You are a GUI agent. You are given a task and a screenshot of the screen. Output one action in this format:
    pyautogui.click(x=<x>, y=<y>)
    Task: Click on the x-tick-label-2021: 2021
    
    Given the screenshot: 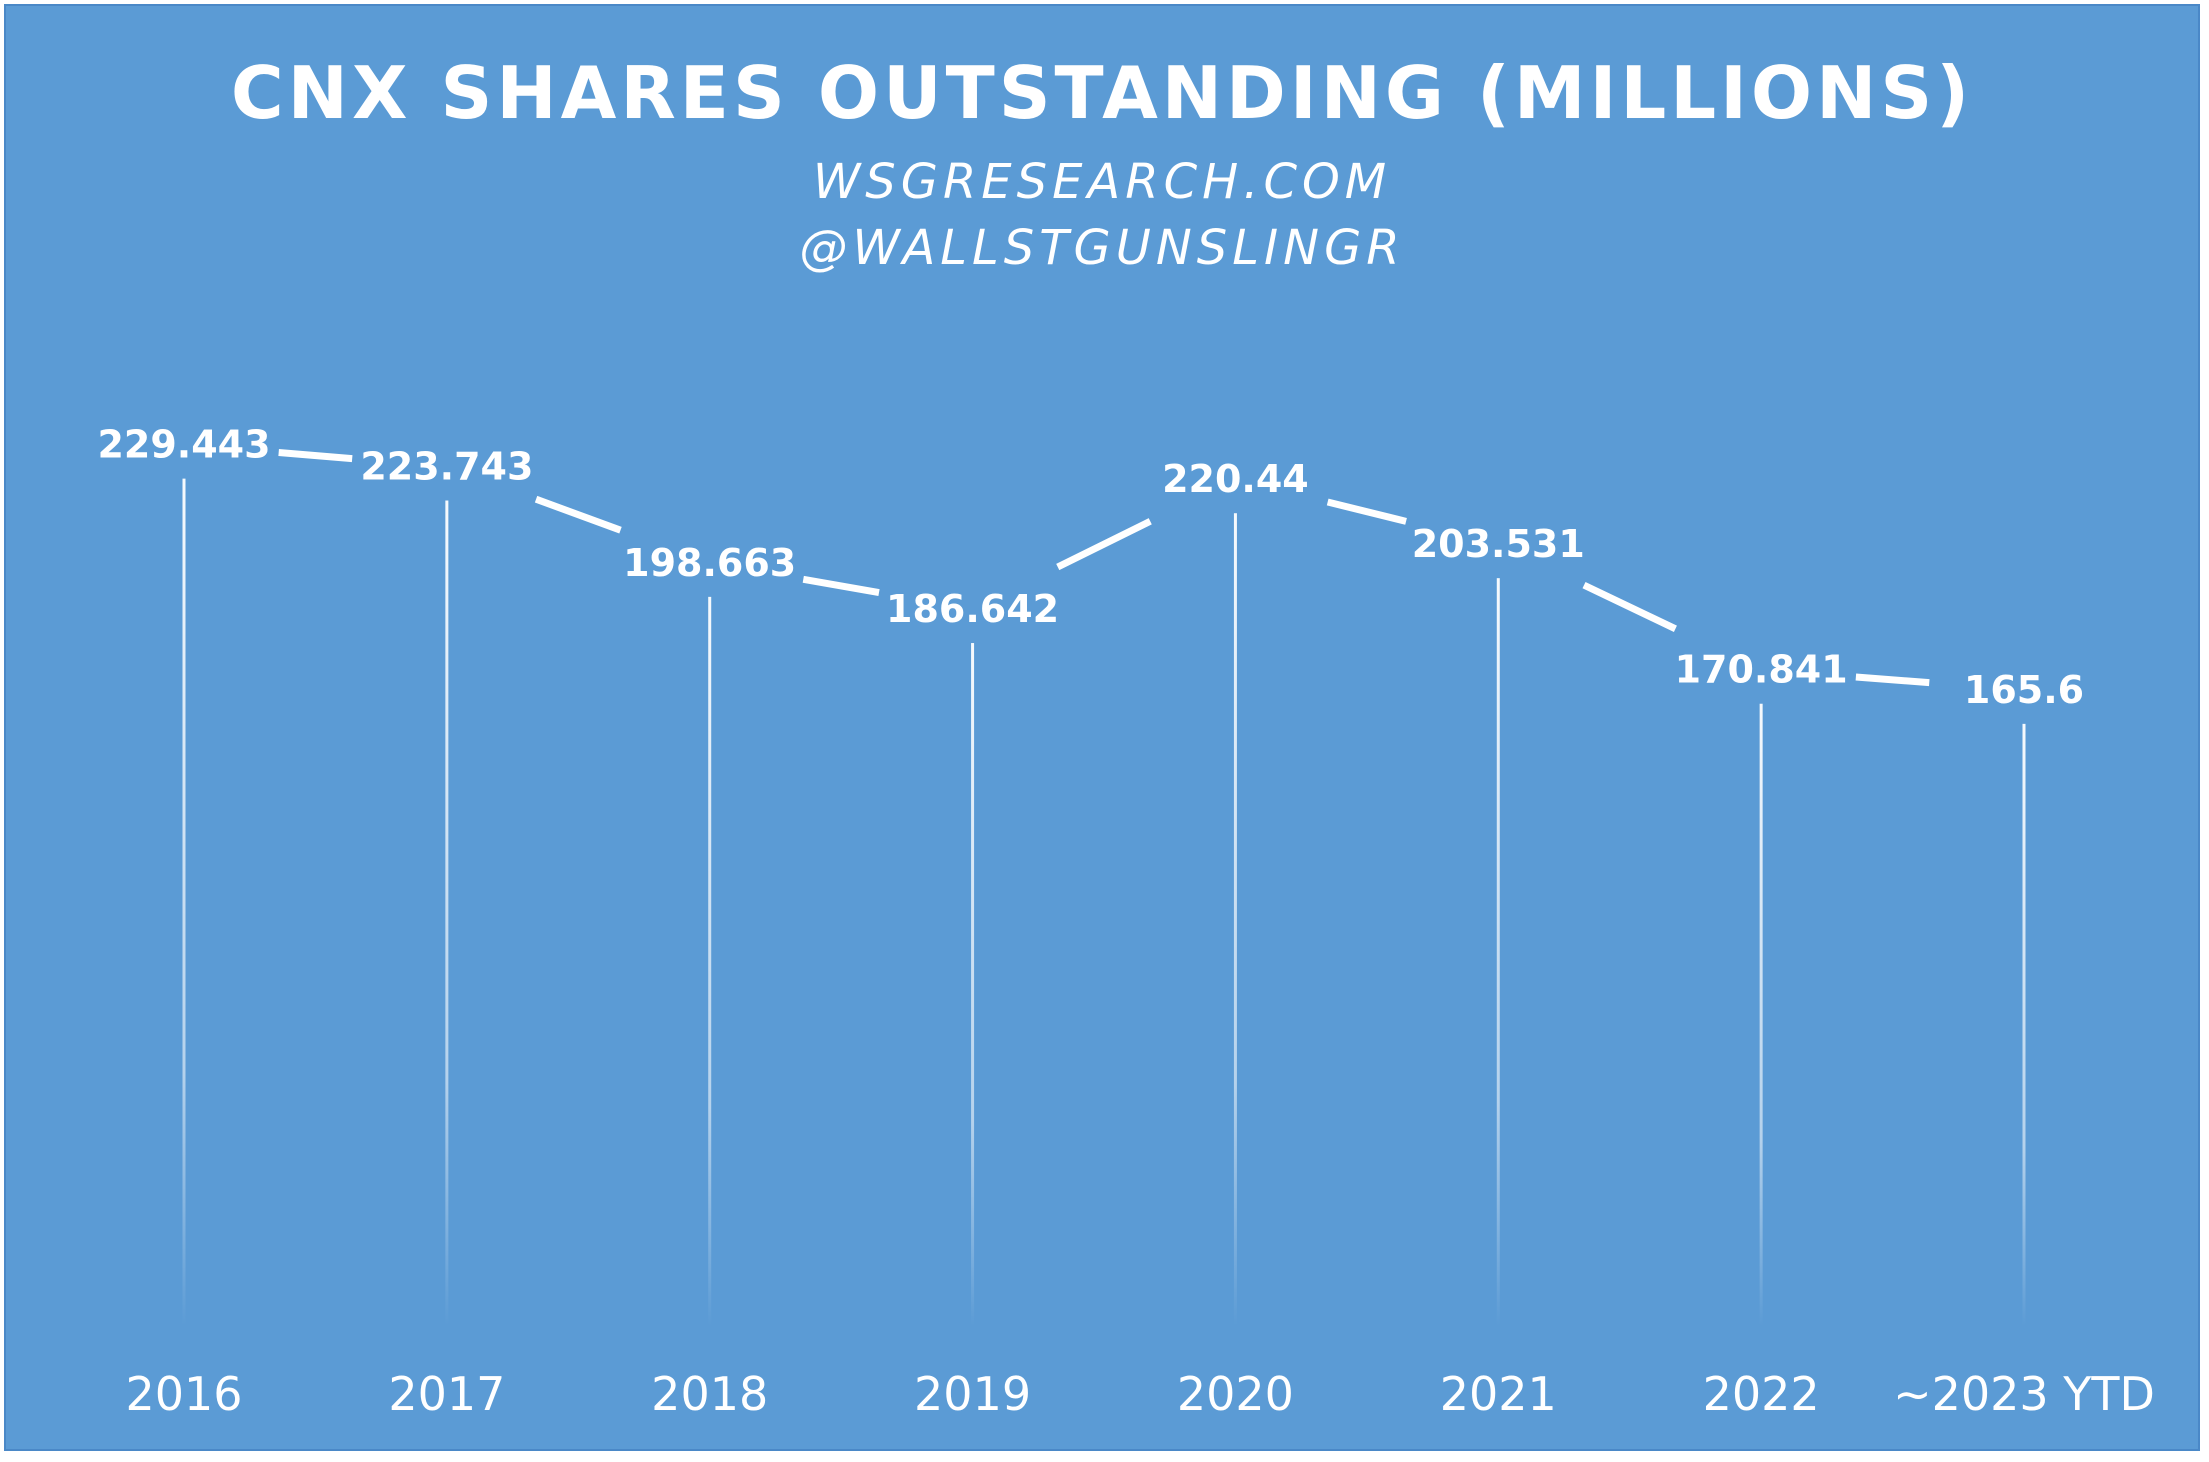 What is the action you would take?
    pyautogui.click(x=1498, y=1394)
    